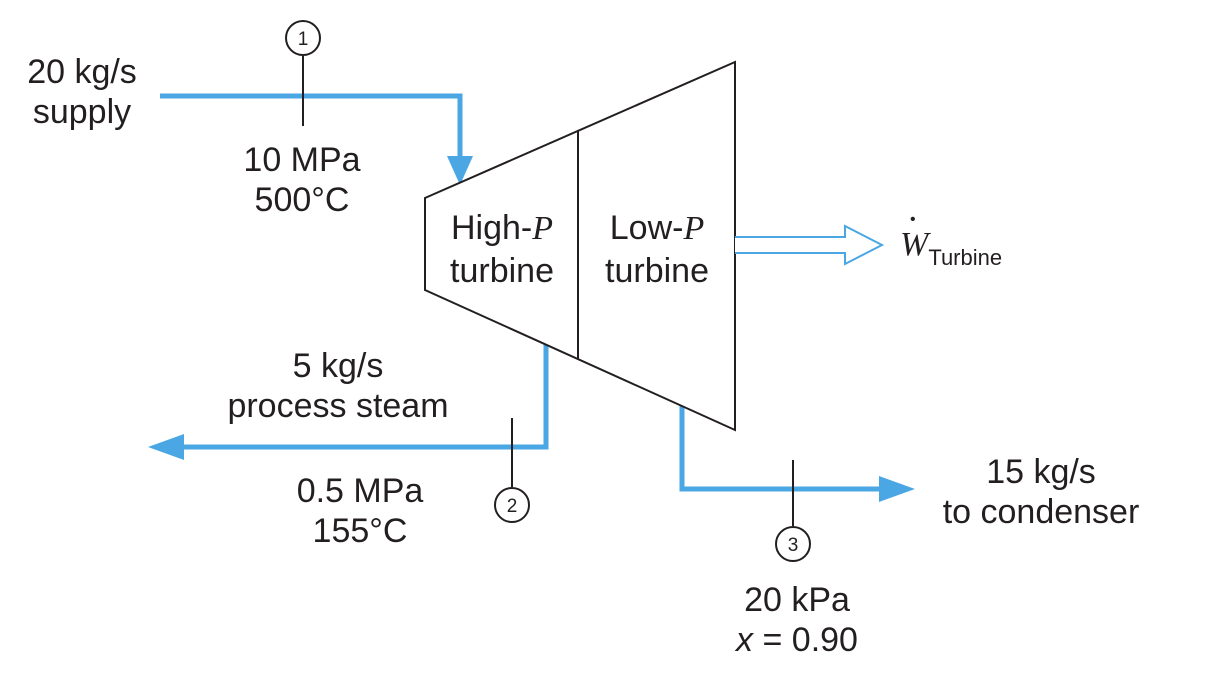 This screenshot has width=1208, height=680. I want to click on state1-circle, so click(303, 38).